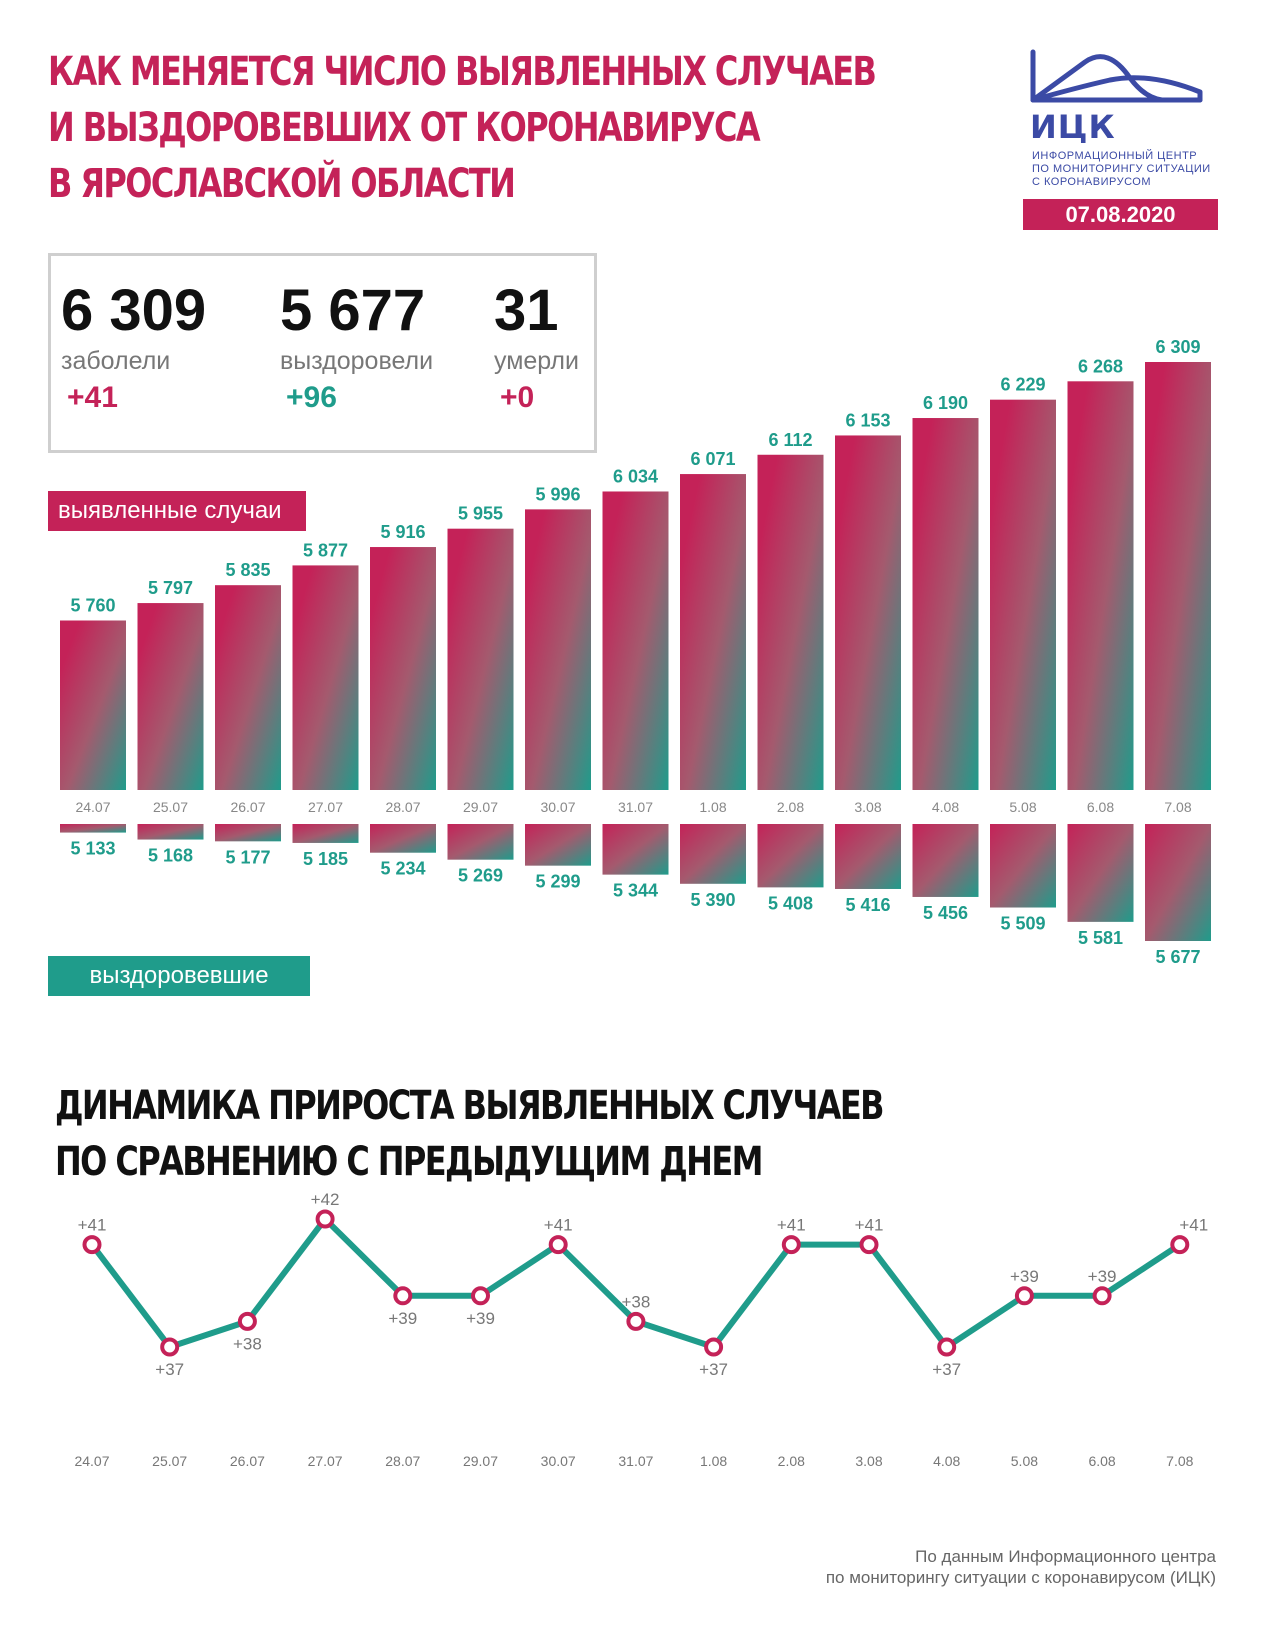  Describe the element at coordinates (1100, 807) in the screenshot. I see `x-tick-6.08: 6.08` at that location.